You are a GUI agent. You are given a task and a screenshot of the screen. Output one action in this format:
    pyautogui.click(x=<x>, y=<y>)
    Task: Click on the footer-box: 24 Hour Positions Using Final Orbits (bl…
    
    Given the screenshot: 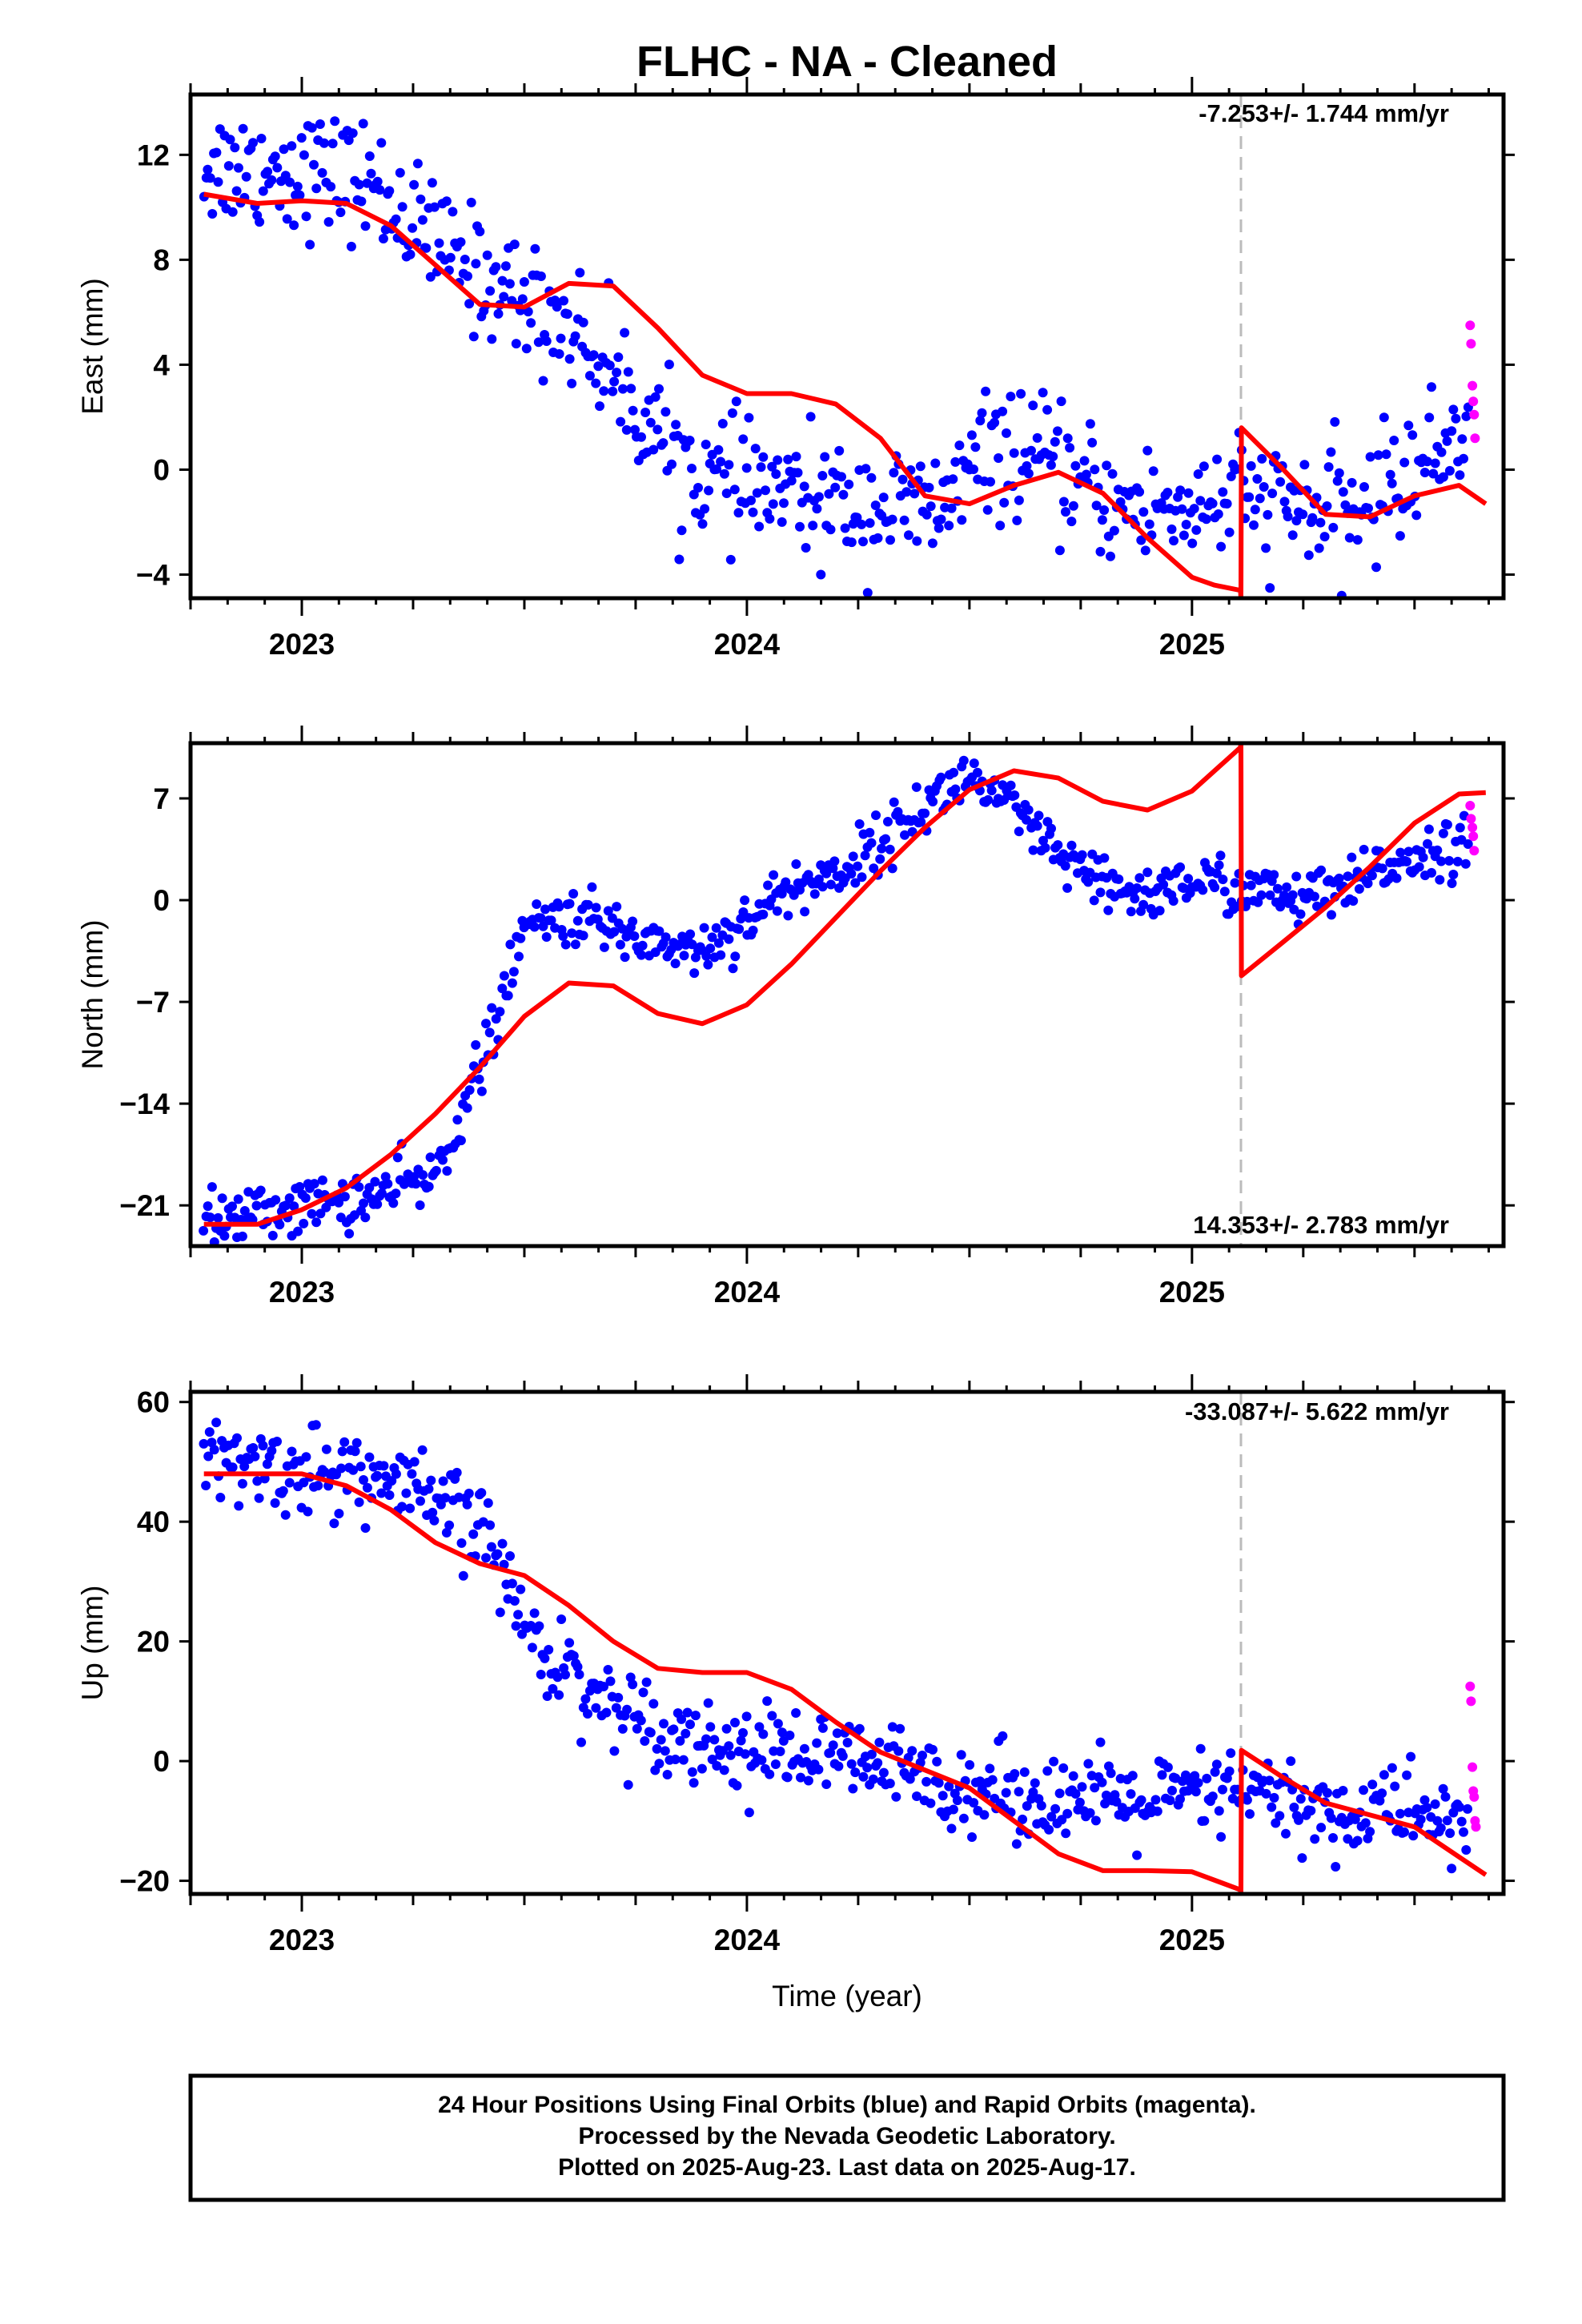 What is the action you would take?
    pyautogui.click(x=847, y=2137)
    